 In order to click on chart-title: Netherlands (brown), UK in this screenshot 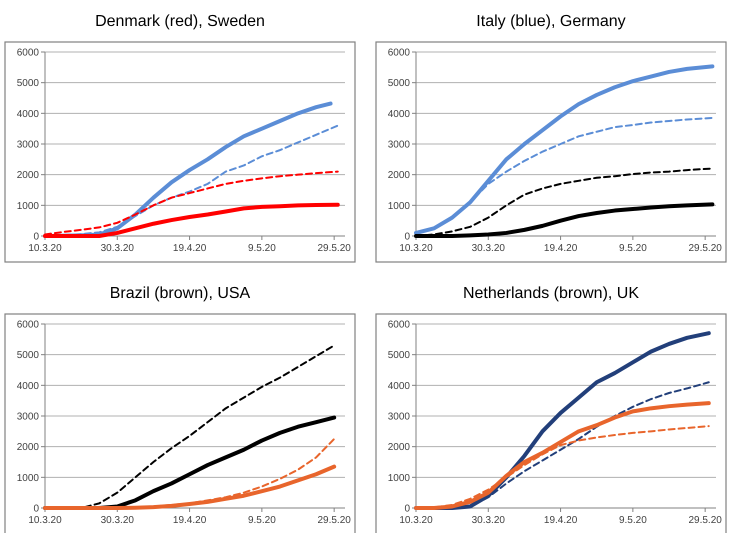, I will do `click(551, 293)`.